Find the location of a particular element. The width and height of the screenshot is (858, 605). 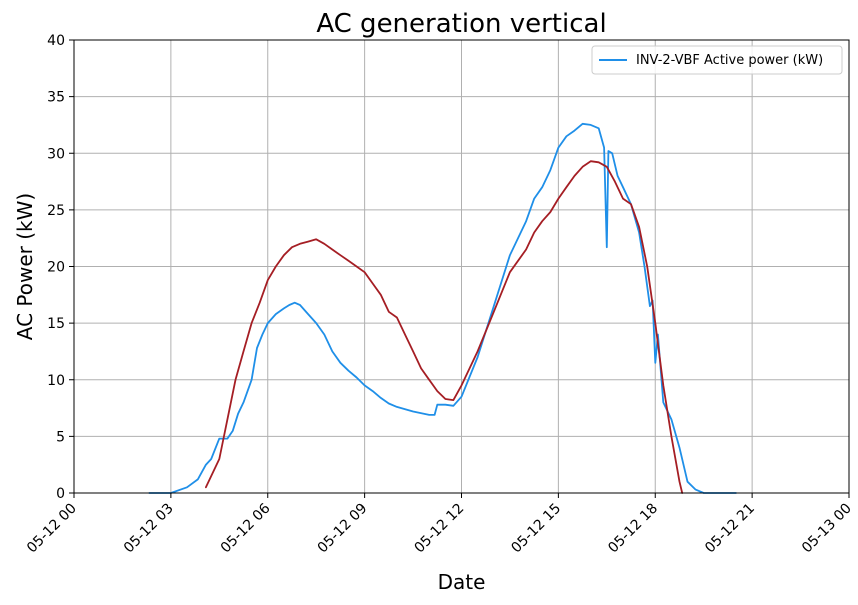

y-ticks: 0 5 10 15 20 25 30 35 40 is located at coordinates (60, 267).